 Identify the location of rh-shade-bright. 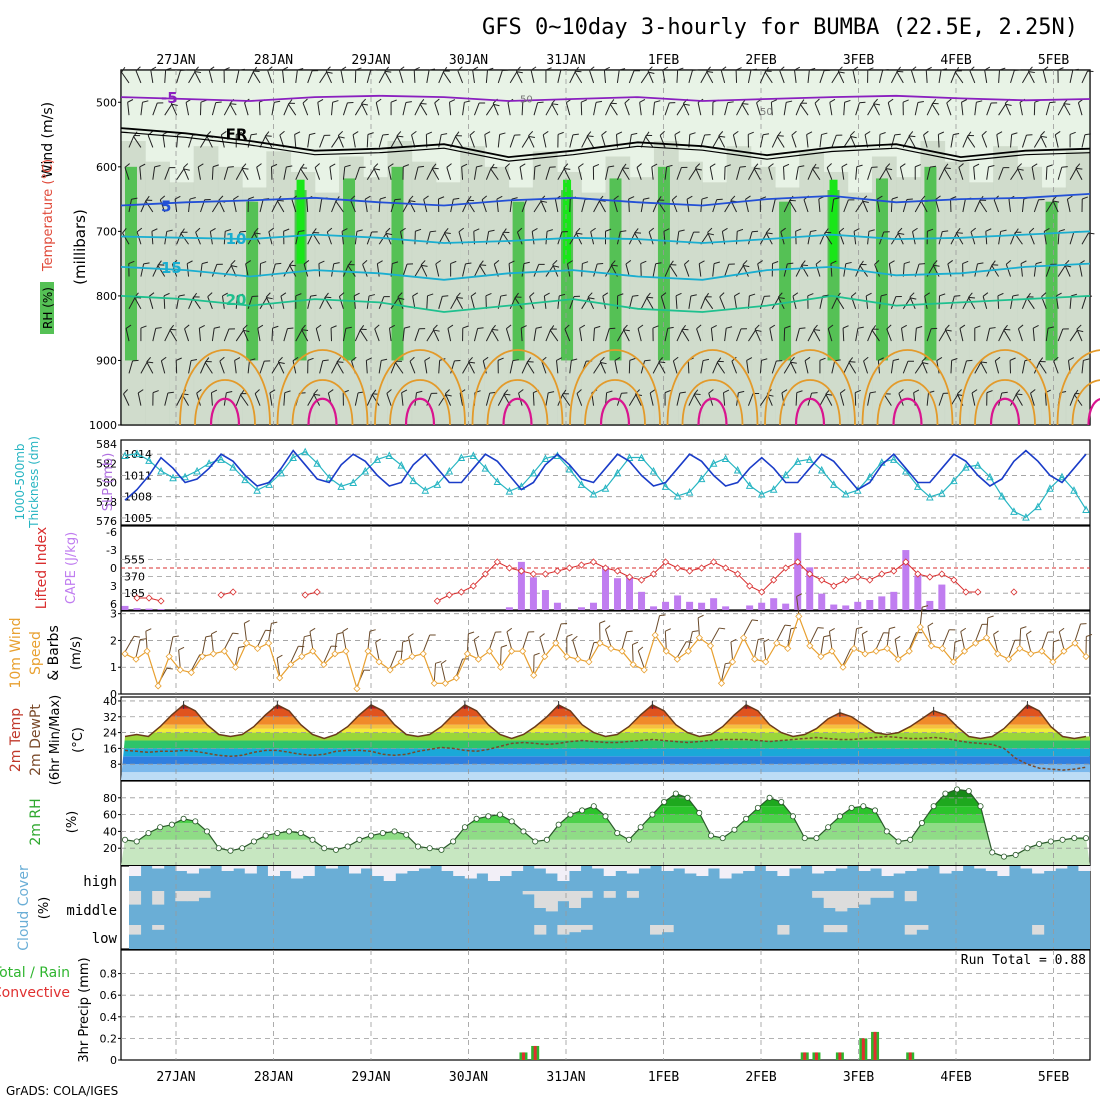
(833, 221).